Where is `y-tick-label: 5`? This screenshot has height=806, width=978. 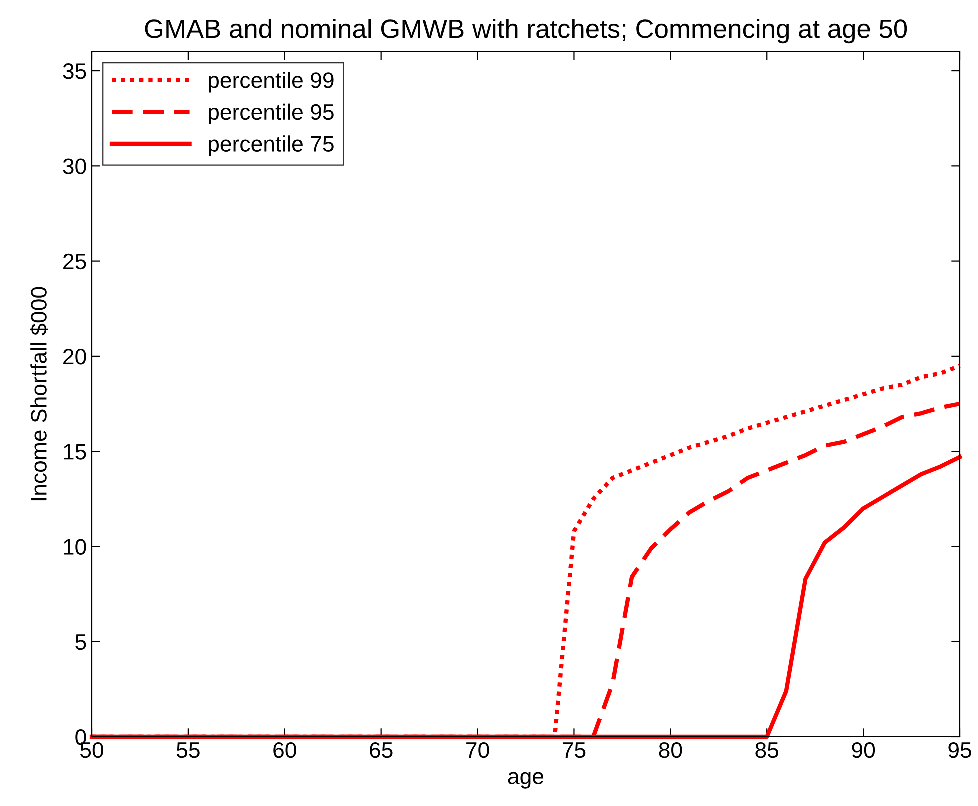 y-tick-label: 5 is located at coordinates (81, 642).